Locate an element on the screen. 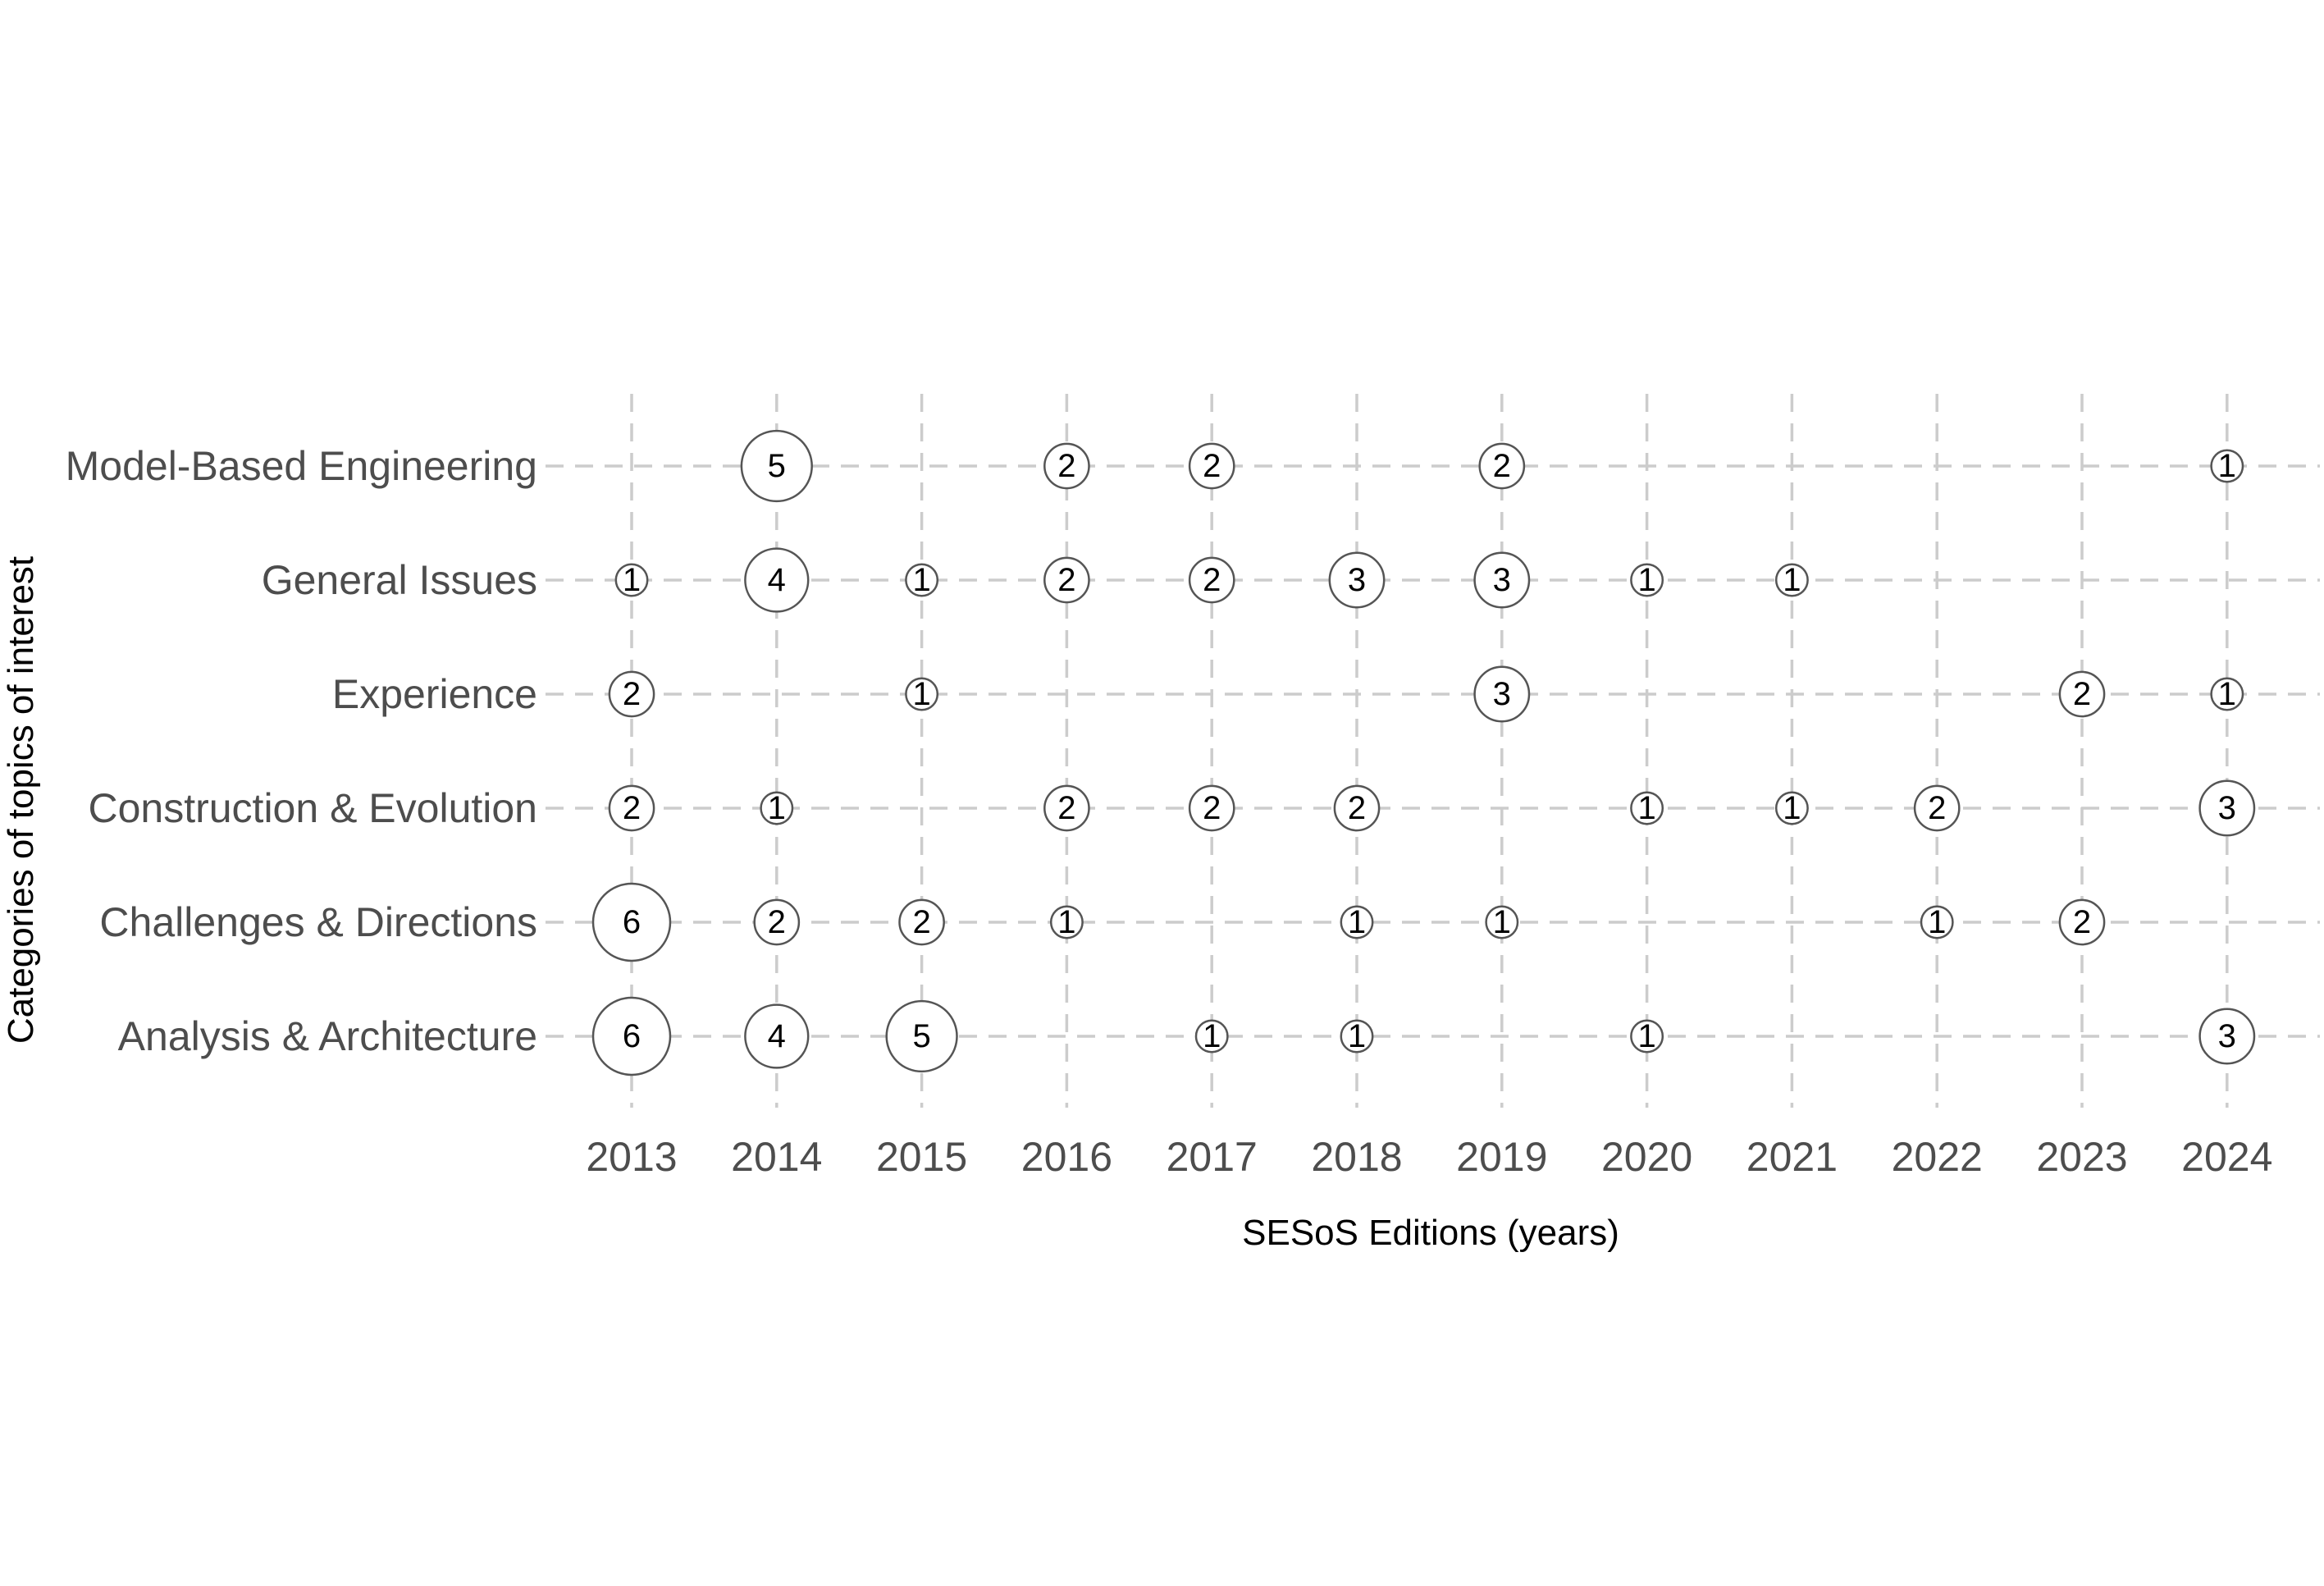  y-tick-label: Model-Based Engineering is located at coordinates (301, 466).